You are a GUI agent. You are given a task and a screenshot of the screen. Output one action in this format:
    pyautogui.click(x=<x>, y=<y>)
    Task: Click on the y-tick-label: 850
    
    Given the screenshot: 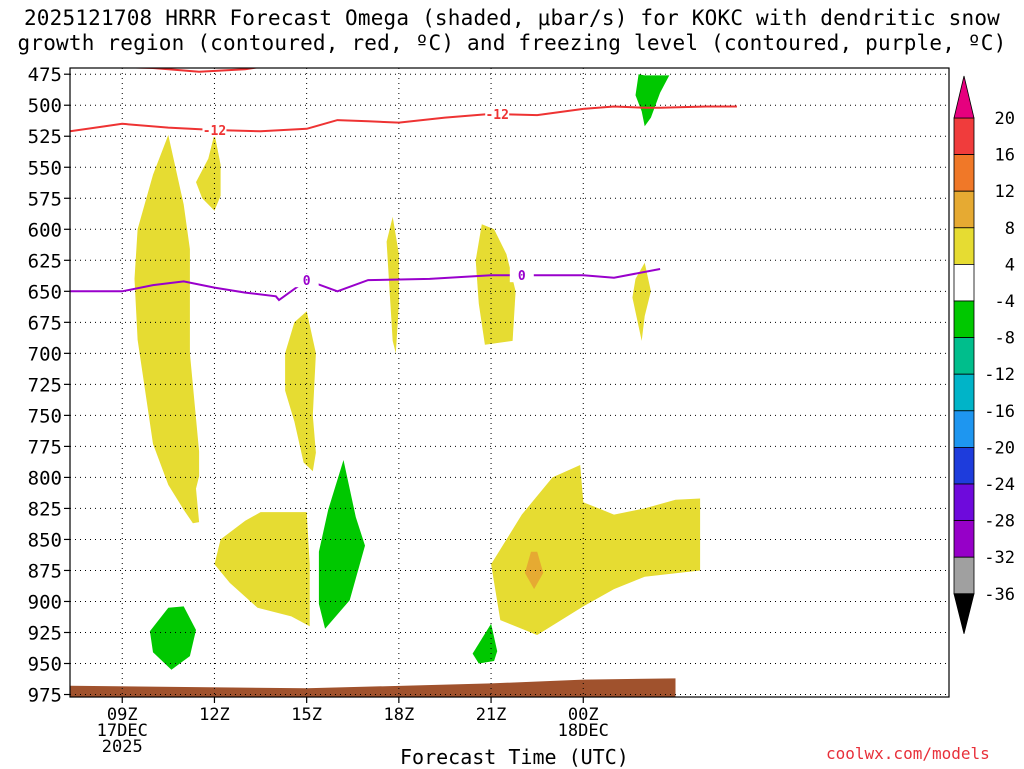 What is the action you would take?
    pyautogui.click(x=45, y=540)
    